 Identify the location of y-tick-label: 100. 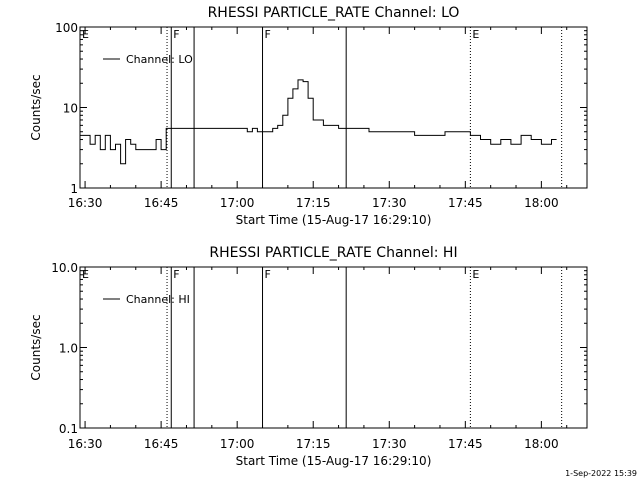
(66, 28).